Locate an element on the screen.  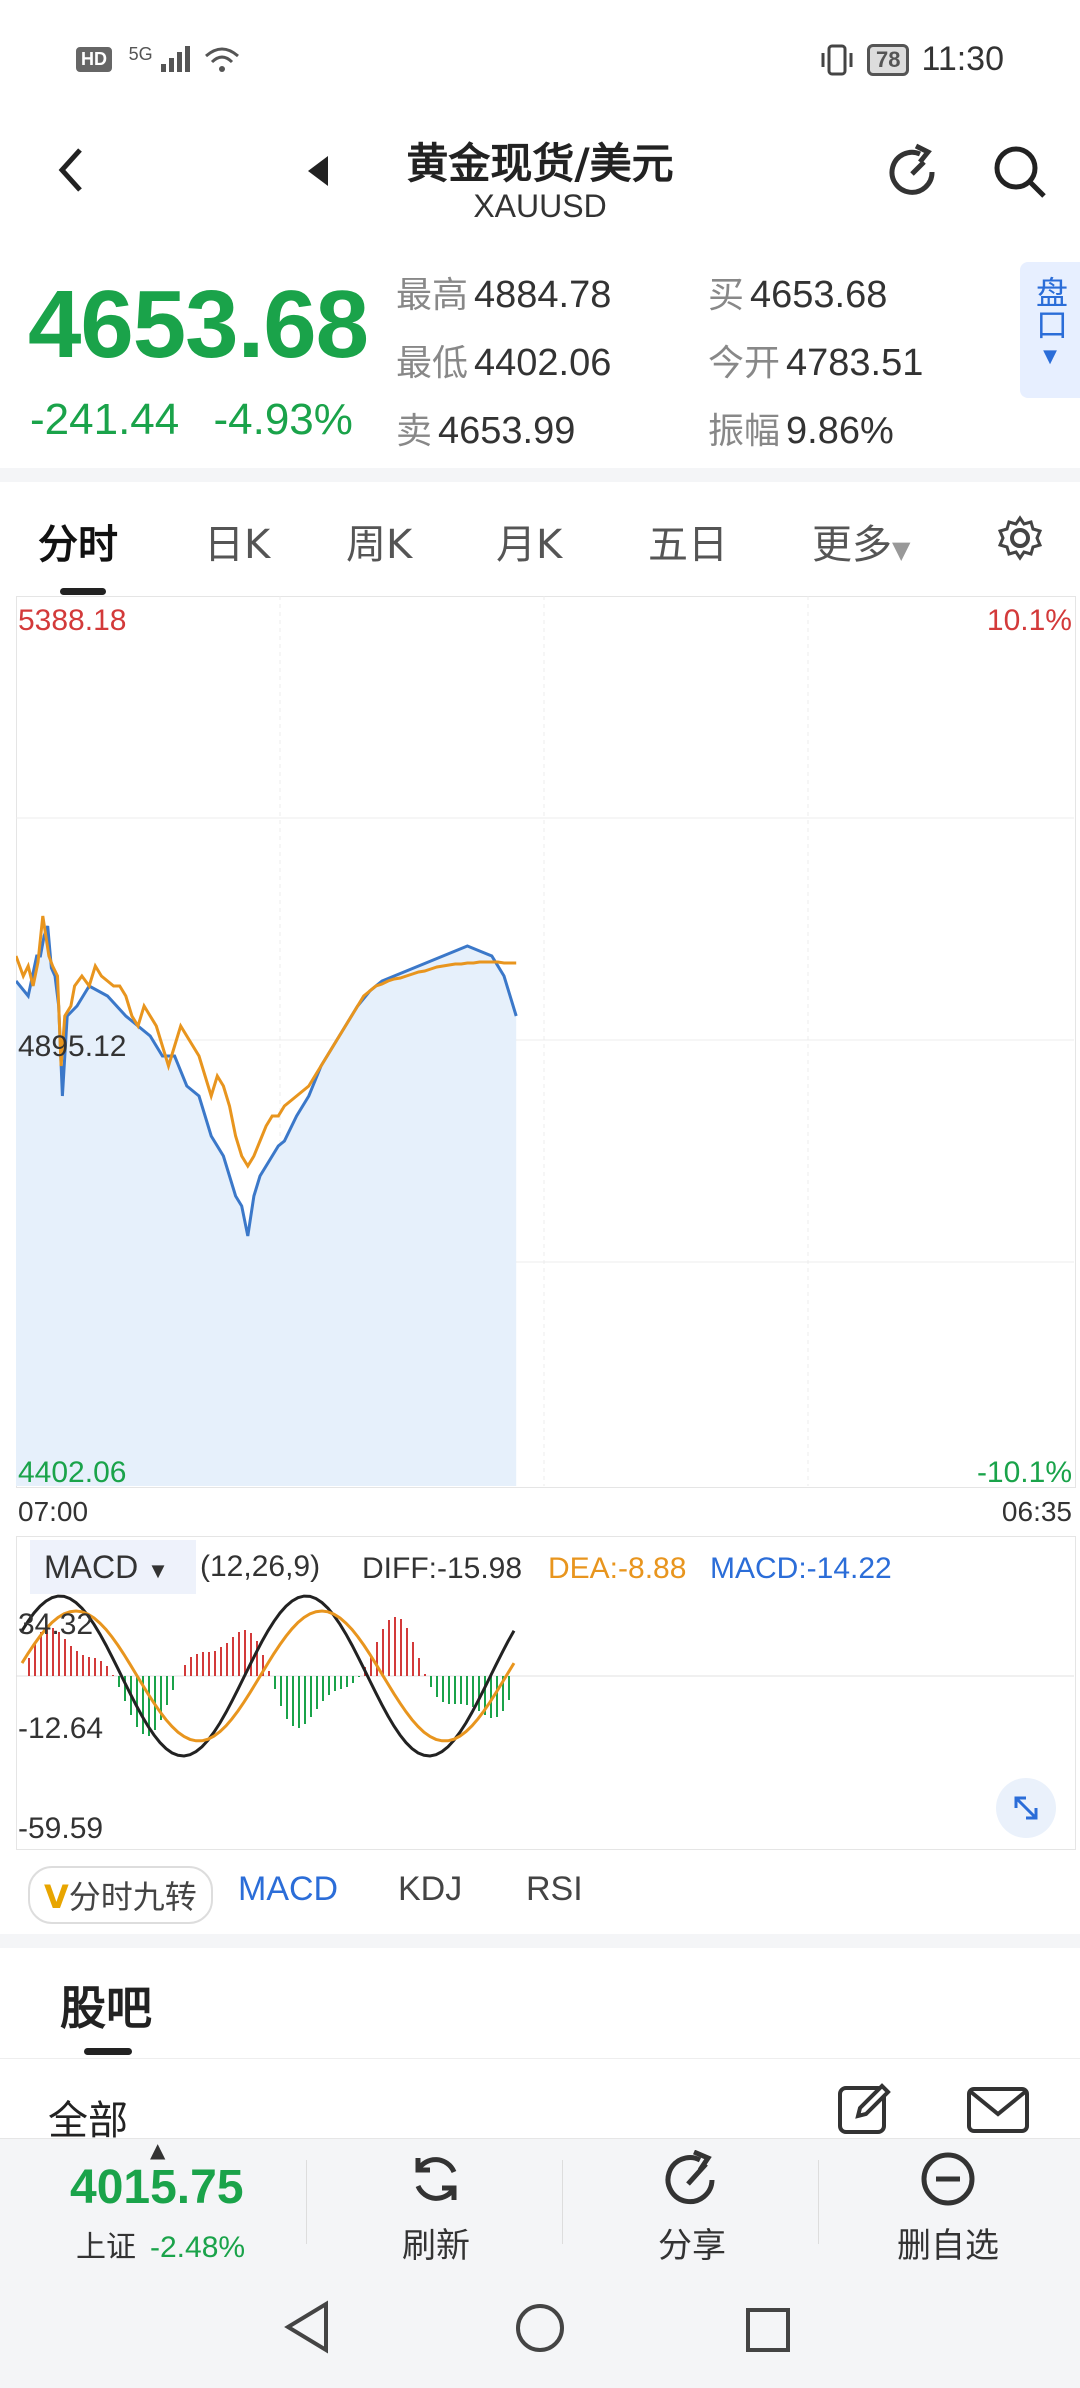
low-row: 最低 4402.06 is located at coordinates (503, 360).